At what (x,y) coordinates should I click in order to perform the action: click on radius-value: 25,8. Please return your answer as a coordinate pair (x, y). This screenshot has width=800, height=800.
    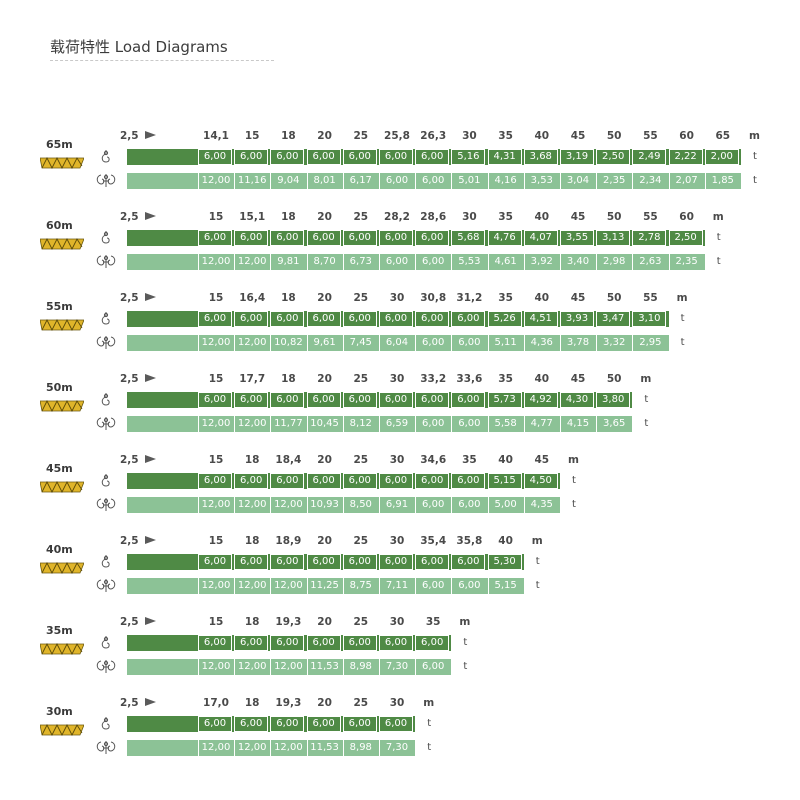
    Looking at the image, I should click on (397, 136).